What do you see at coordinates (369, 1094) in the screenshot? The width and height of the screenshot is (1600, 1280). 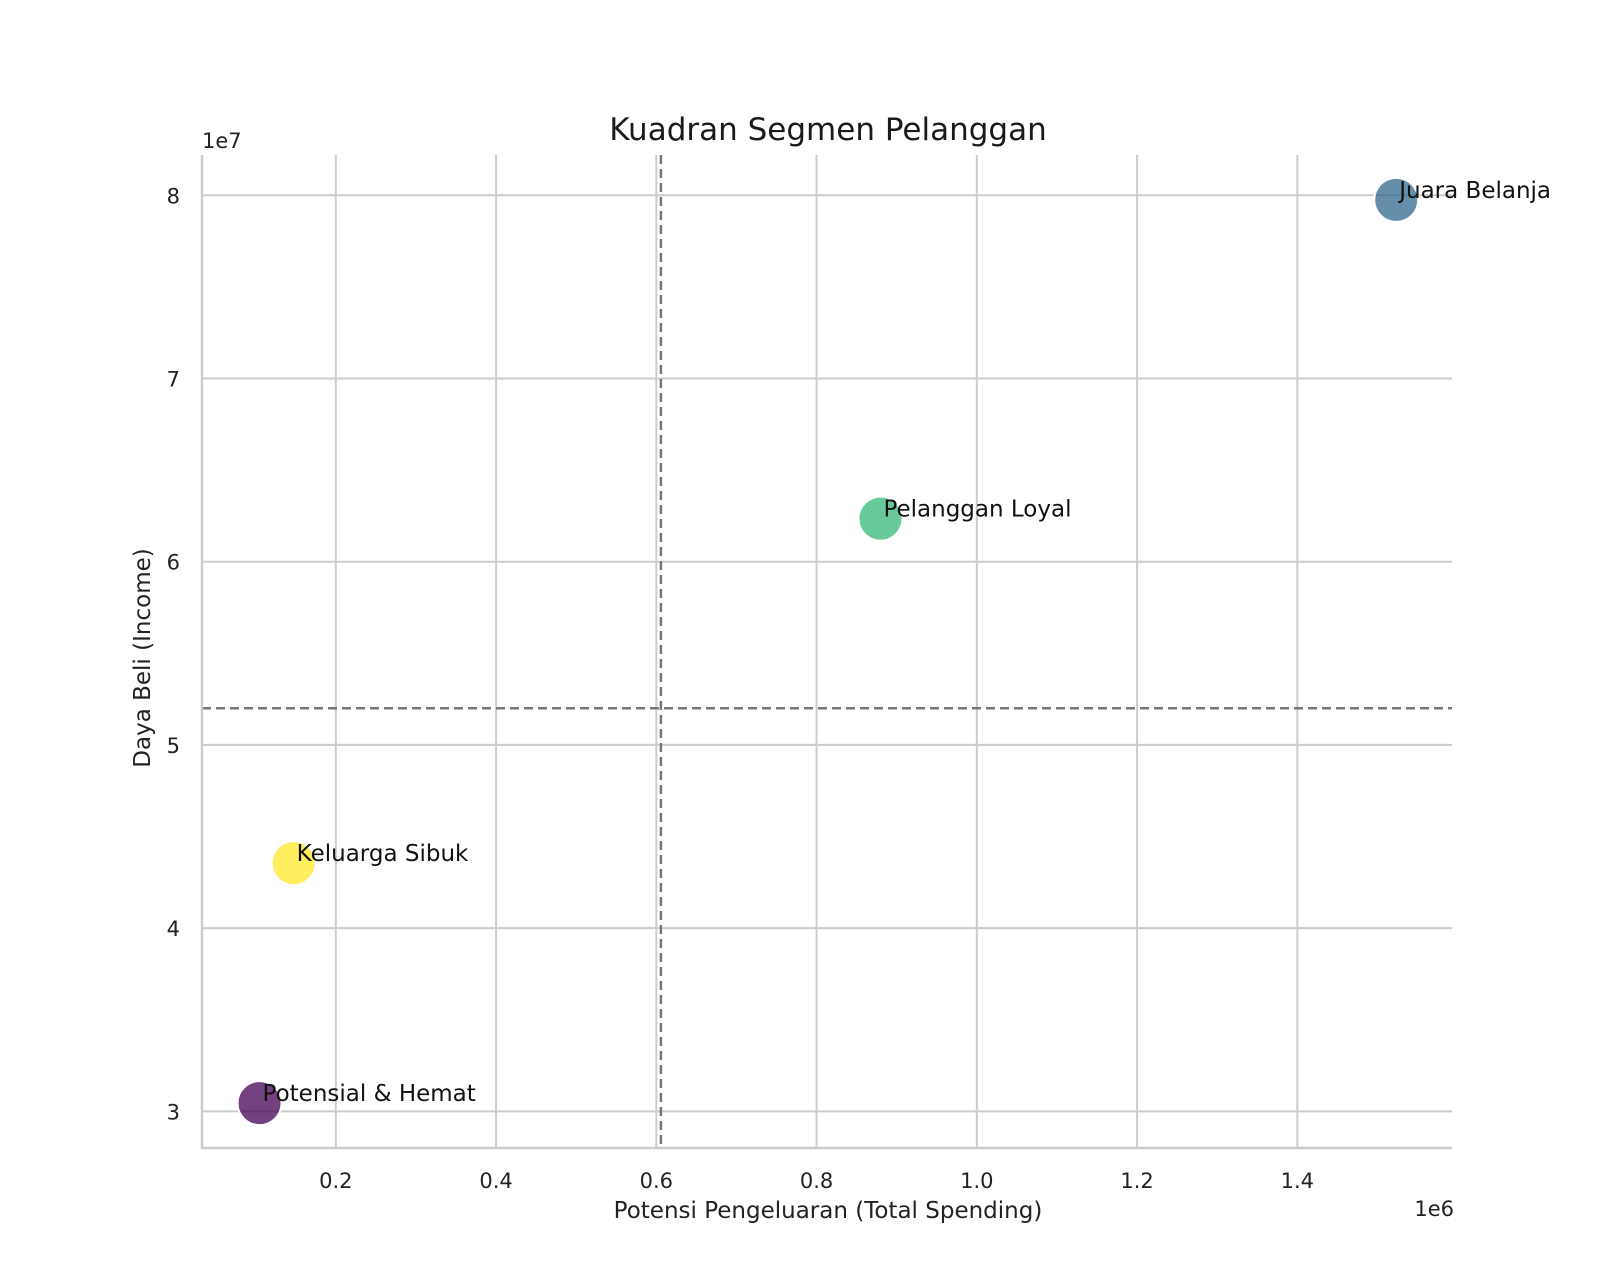 I see `point-label: Potensial & Hemat` at bounding box center [369, 1094].